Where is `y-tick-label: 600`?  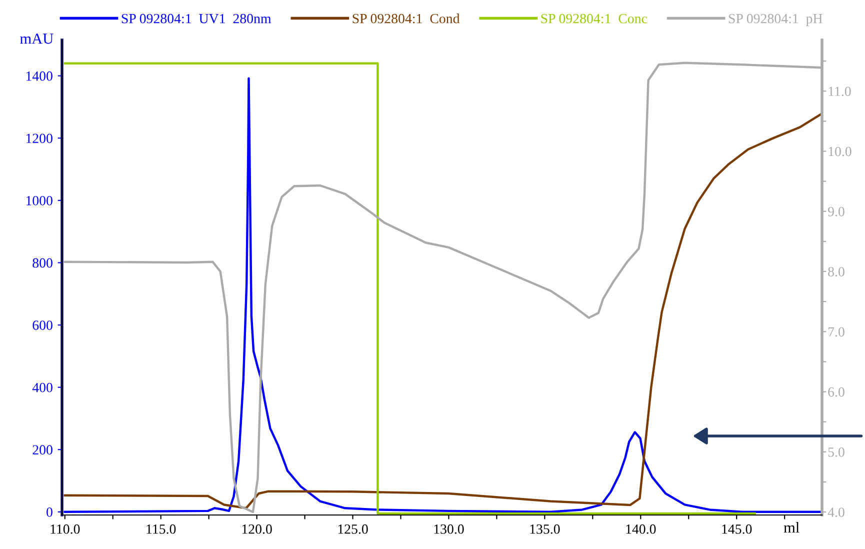 y-tick-label: 600 is located at coordinates (42, 325).